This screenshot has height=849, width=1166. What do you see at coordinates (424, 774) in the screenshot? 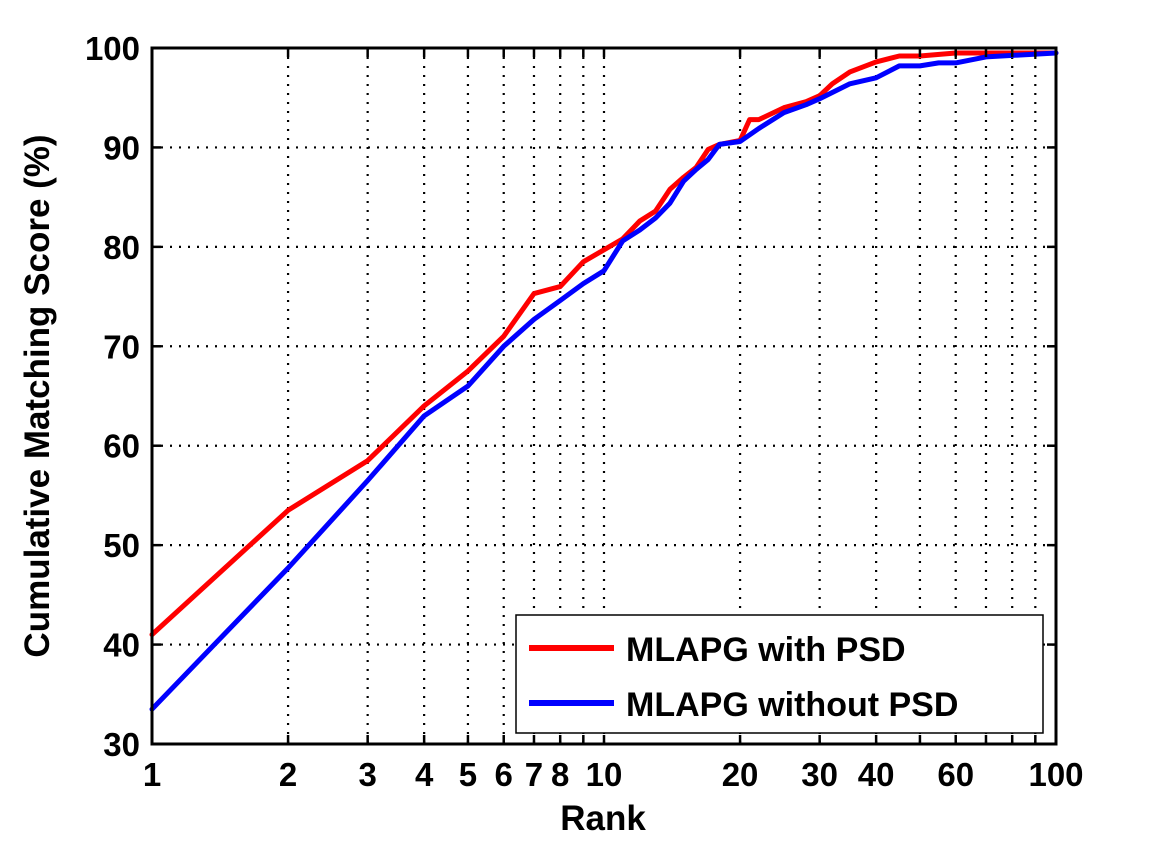
I see `x-tick-label: 4` at bounding box center [424, 774].